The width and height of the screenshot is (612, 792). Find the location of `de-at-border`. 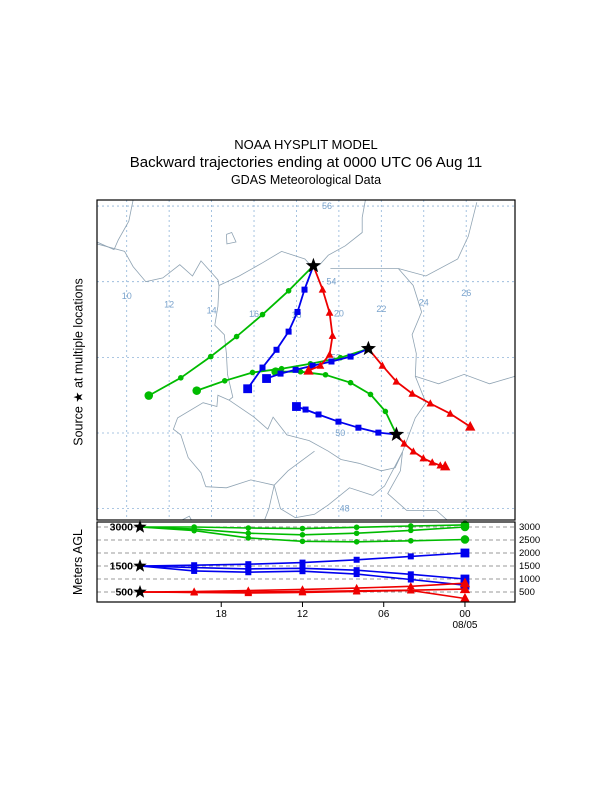

de-at-border is located at coordinates (155, 517).